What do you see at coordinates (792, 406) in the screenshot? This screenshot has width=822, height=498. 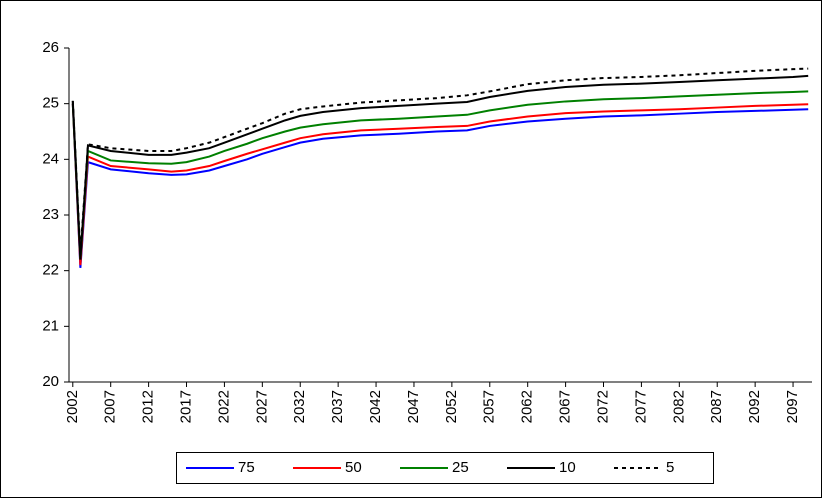 I see `x-tick-label: 2097` at bounding box center [792, 406].